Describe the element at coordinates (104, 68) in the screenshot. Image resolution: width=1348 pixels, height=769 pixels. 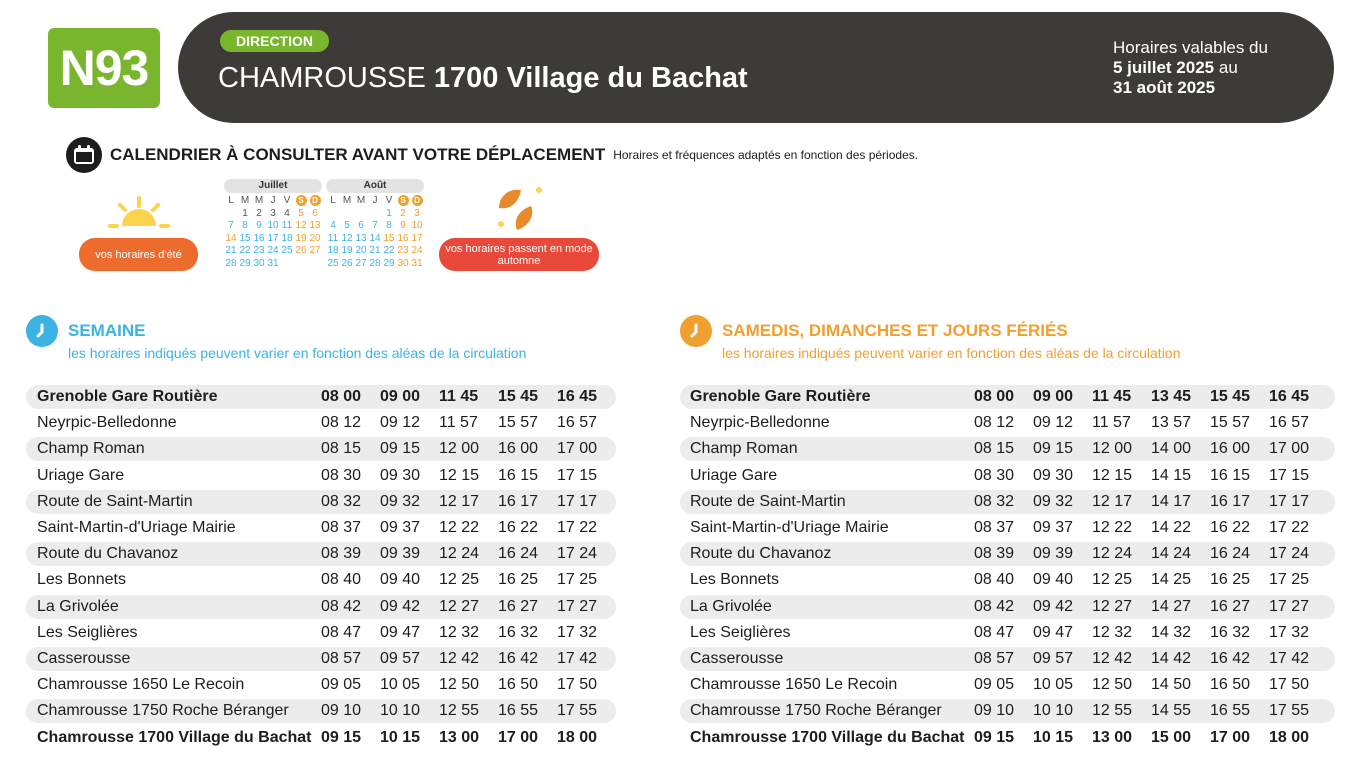
I see `line-number-badge: N93` at that location.